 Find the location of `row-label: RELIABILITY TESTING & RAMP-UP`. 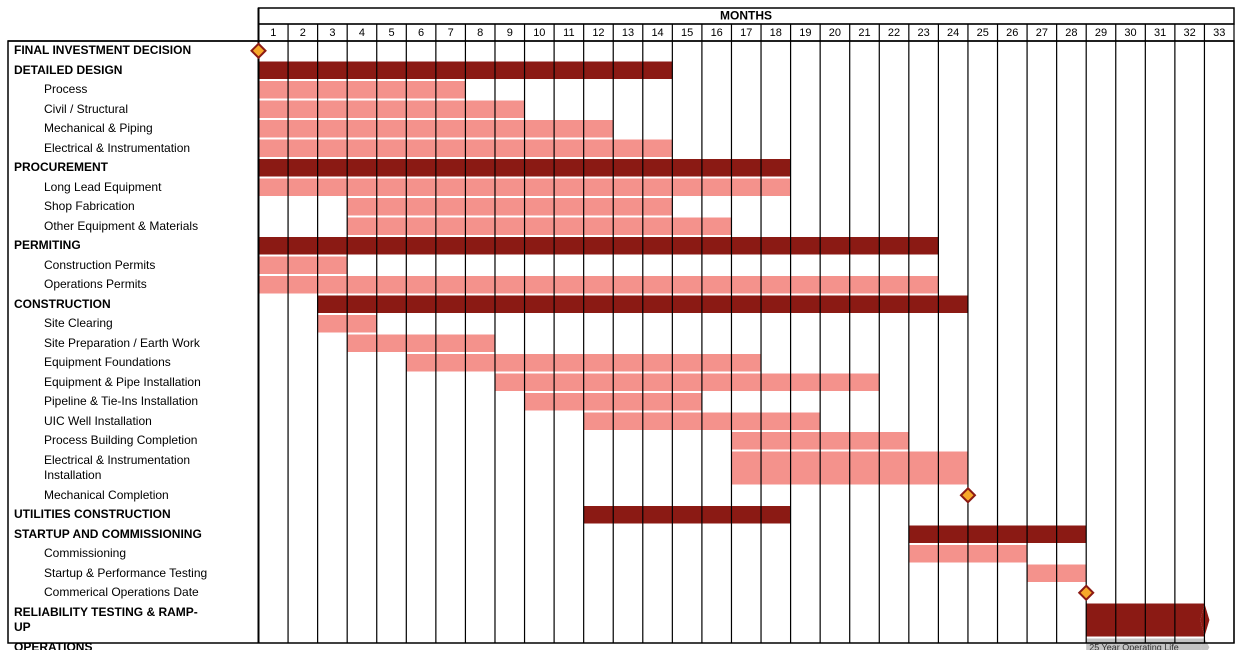

row-label: RELIABILITY TESTING & RAMP-UP is located at coordinates (106, 619).